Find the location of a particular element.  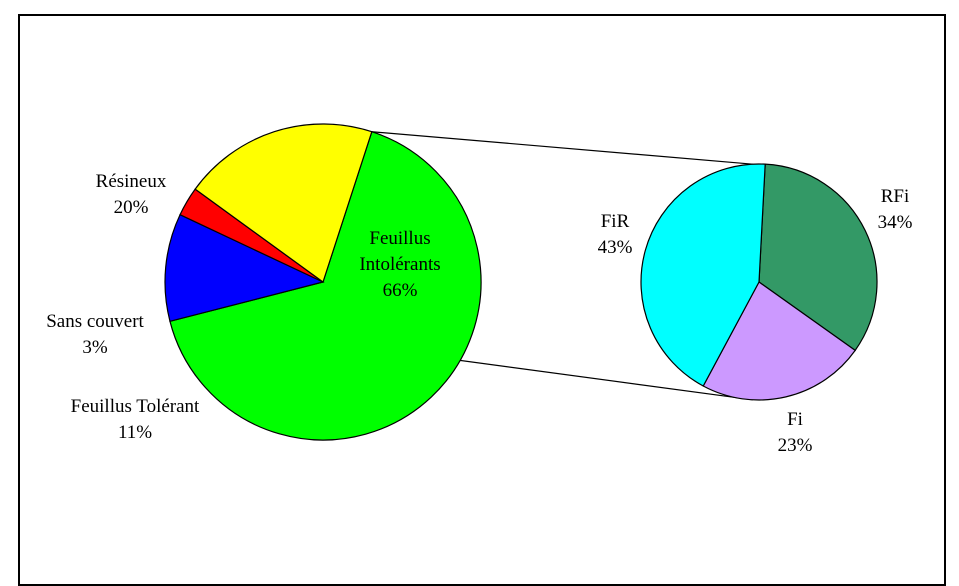

breakdown-pie is located at coordinates (759, 282).